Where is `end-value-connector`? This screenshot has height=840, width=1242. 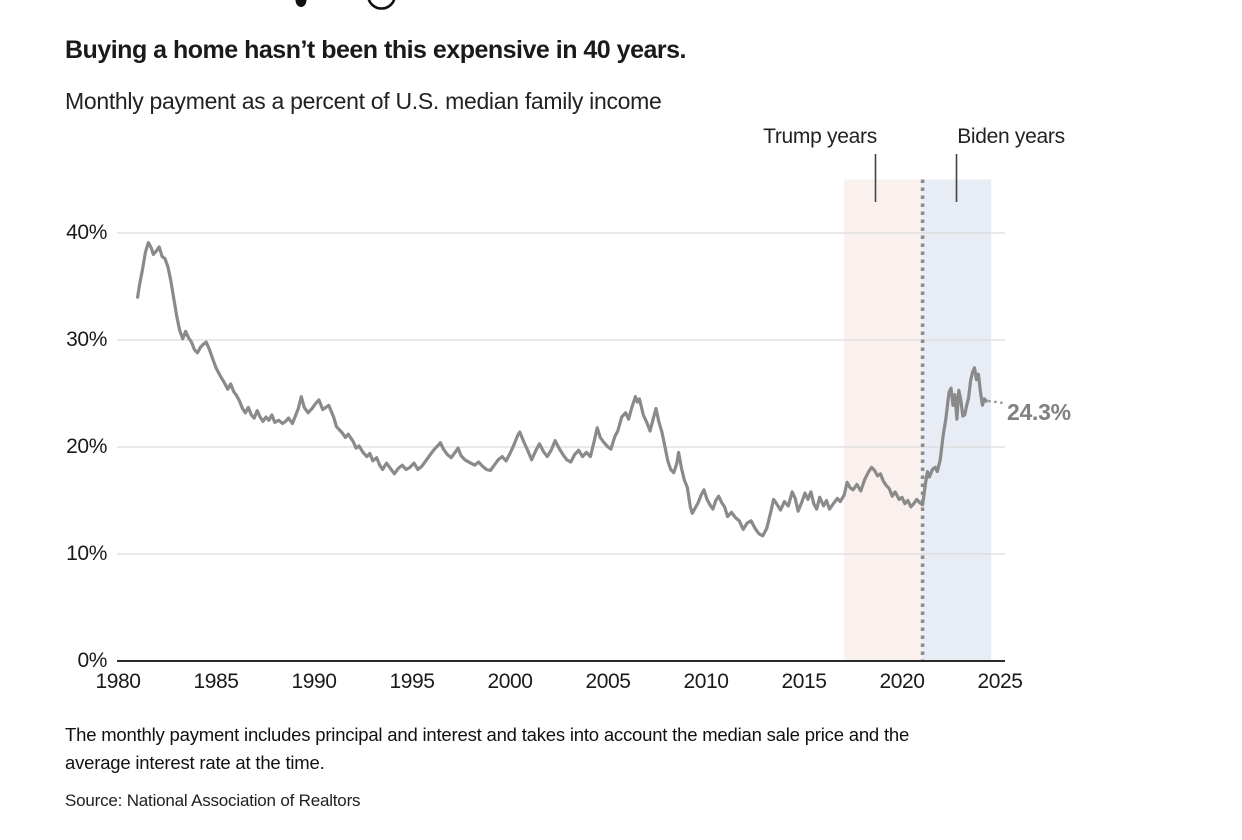
end-value-connector is located at coordinates (996, 402).